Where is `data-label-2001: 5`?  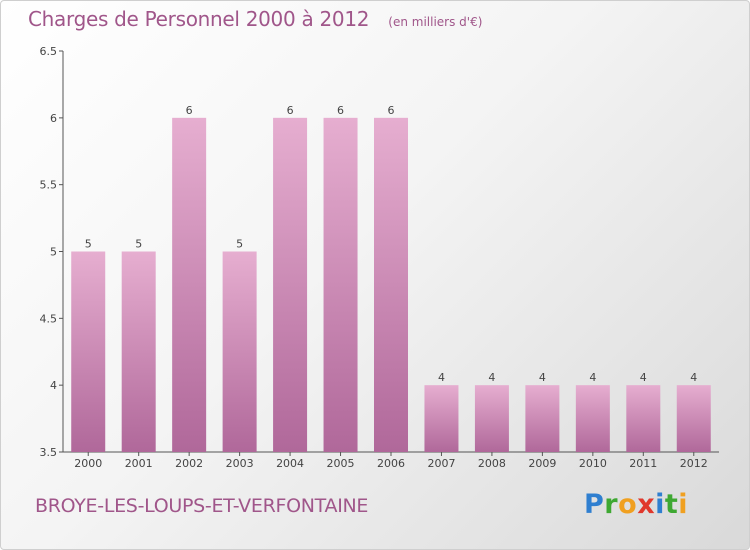 data-label-2001: 5 is located at coordinates (138, 244).